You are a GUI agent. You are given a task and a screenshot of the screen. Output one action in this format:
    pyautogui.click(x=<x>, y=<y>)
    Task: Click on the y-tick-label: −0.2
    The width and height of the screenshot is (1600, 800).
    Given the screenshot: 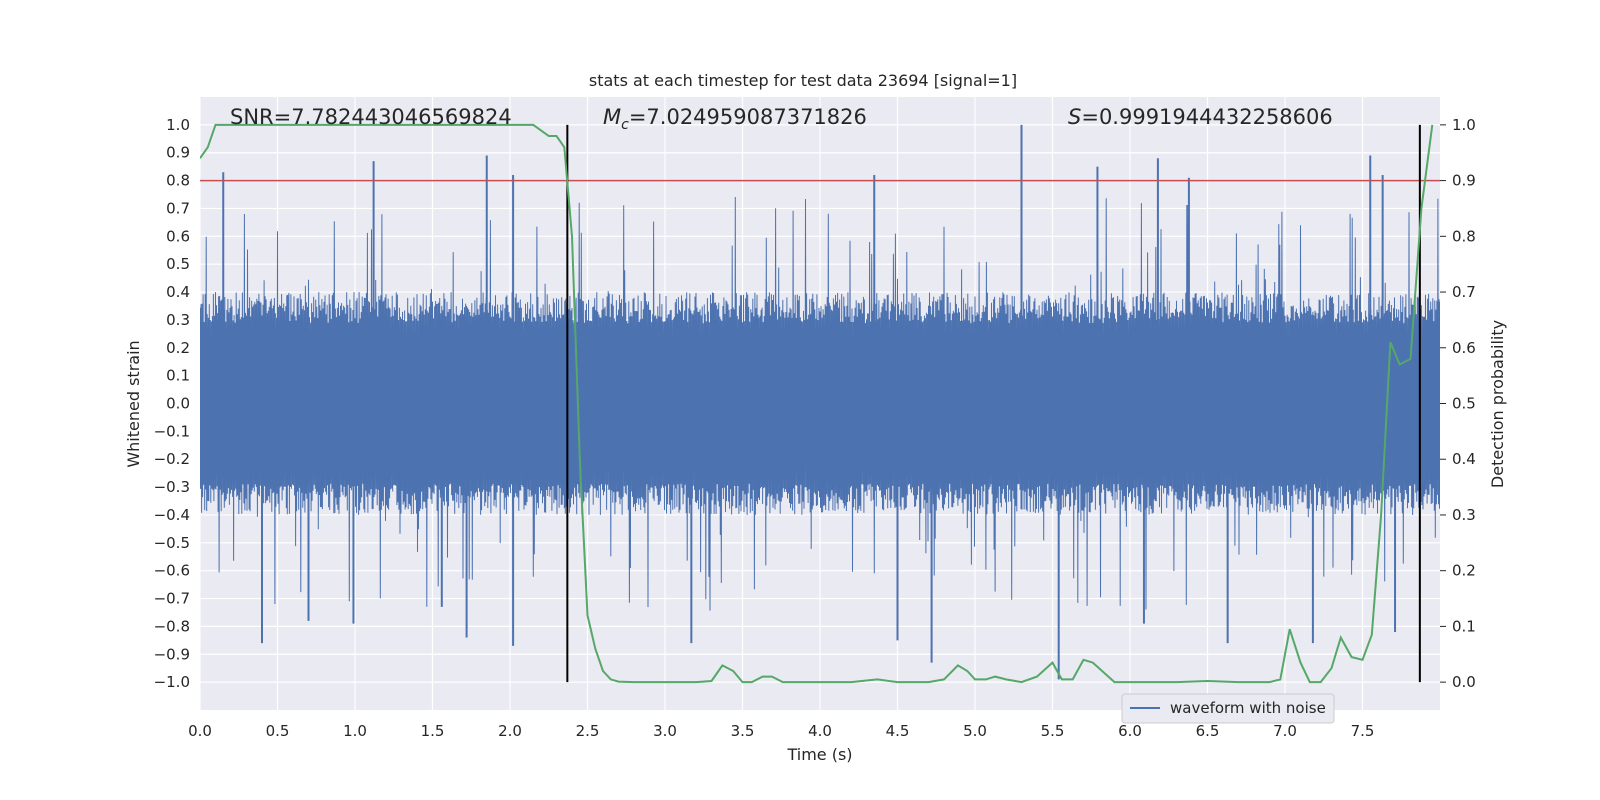 What is the action you would take?
    pyautogui.click(x=172, y=459)
    